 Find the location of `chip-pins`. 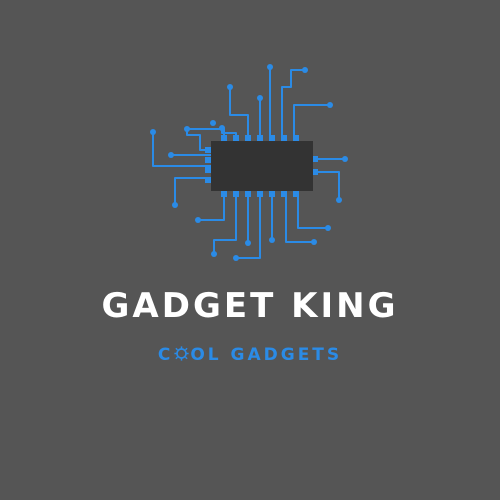

chip-pins is located at coordinates (261, 166).